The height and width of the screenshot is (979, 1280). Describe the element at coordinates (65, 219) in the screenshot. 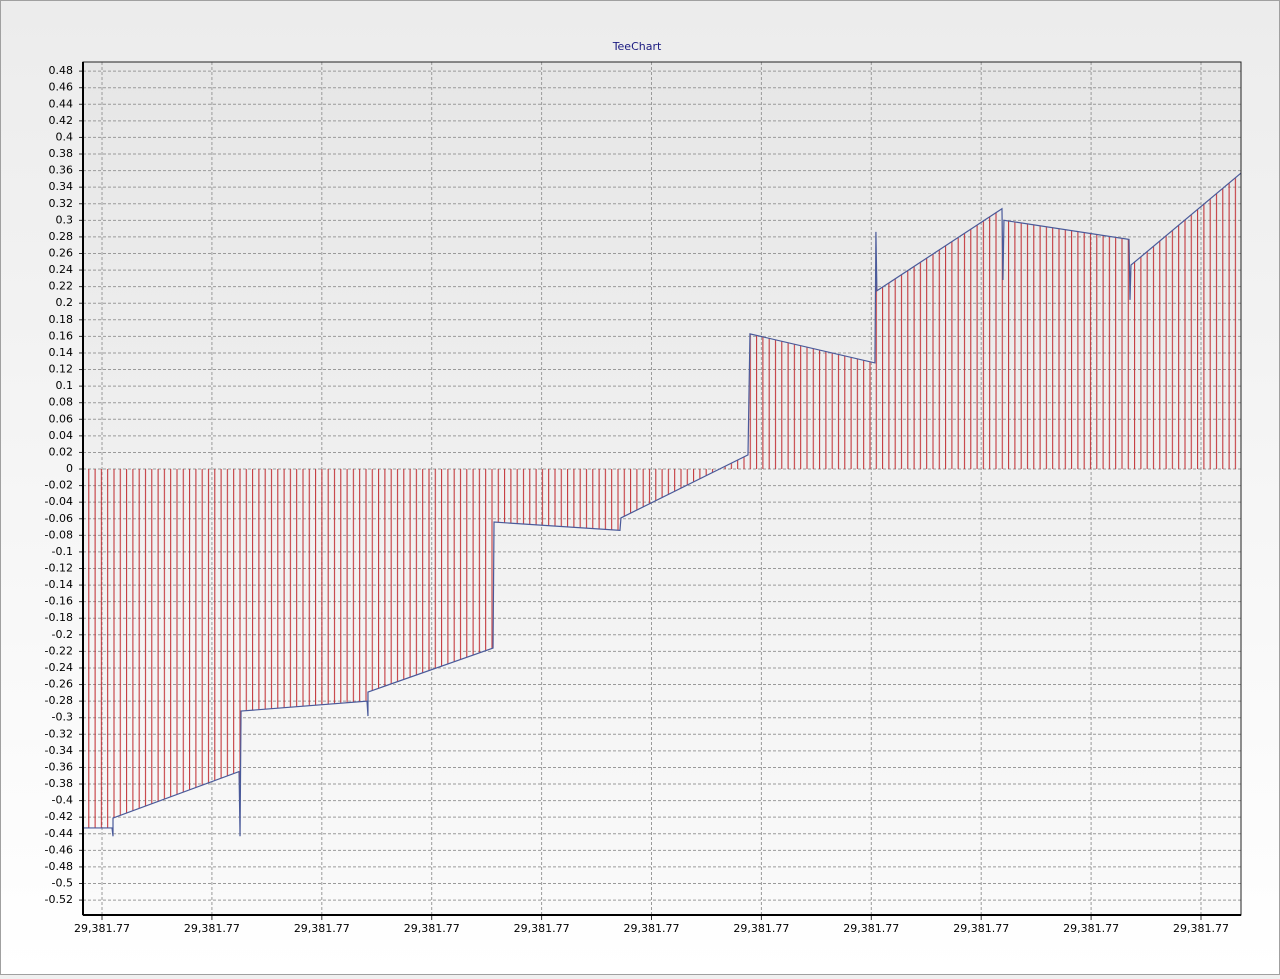

I see `y-tick-label: 0.3` at that location.